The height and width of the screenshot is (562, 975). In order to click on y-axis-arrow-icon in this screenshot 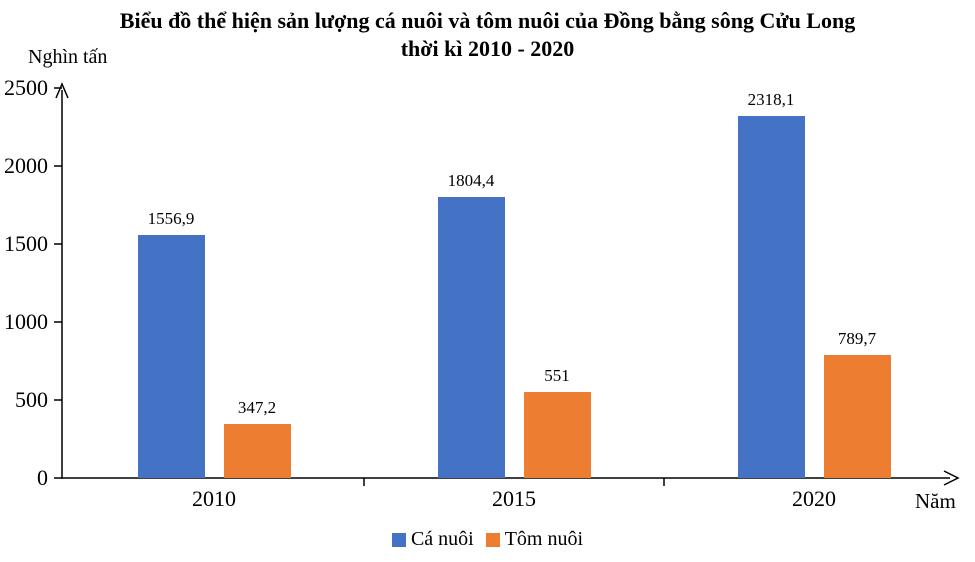, I will do `click(62, 90)`.